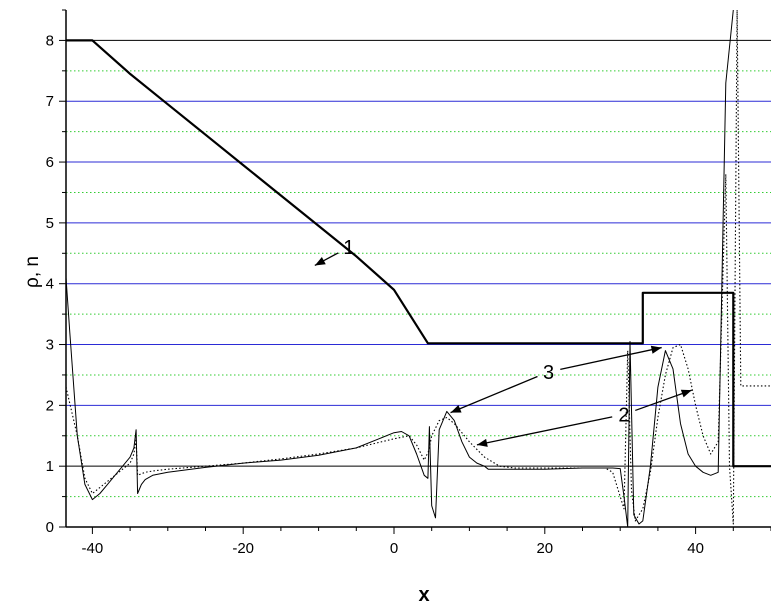 The height and width of the screenshot is (607, 771). Describe the element at coordinates (50, 345) in the screenshot. I see `y-tick-label: 3` at that location.